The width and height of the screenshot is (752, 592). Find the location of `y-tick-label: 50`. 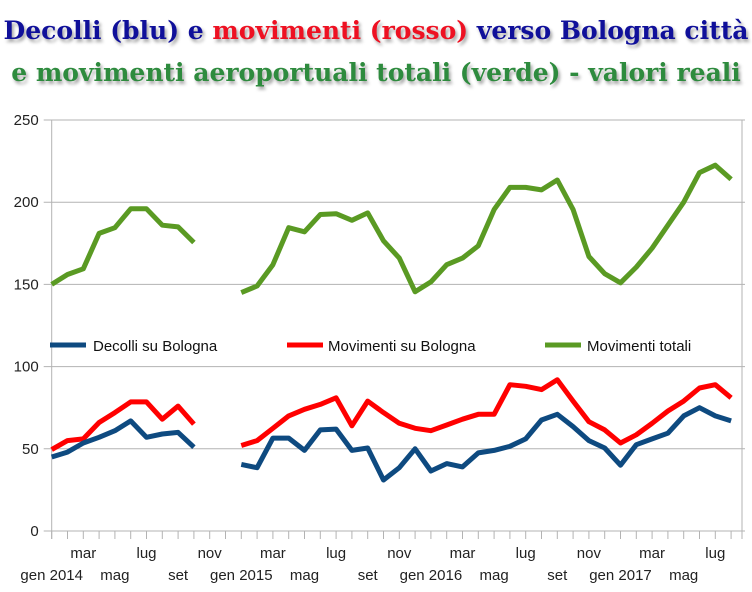

y-tick-label: 50 is located at coordinates (30, 449).